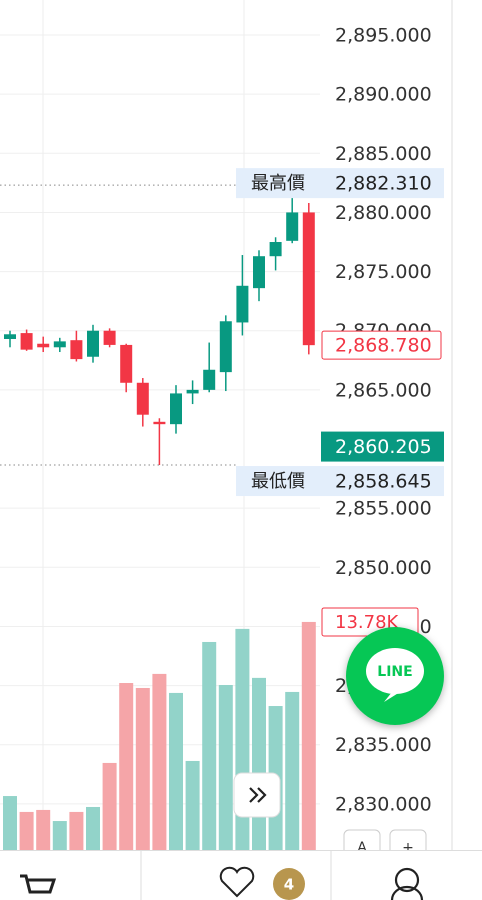 This screenshot has width=482, height=900. I want to click on zoom-in: +, so click(408, 848).